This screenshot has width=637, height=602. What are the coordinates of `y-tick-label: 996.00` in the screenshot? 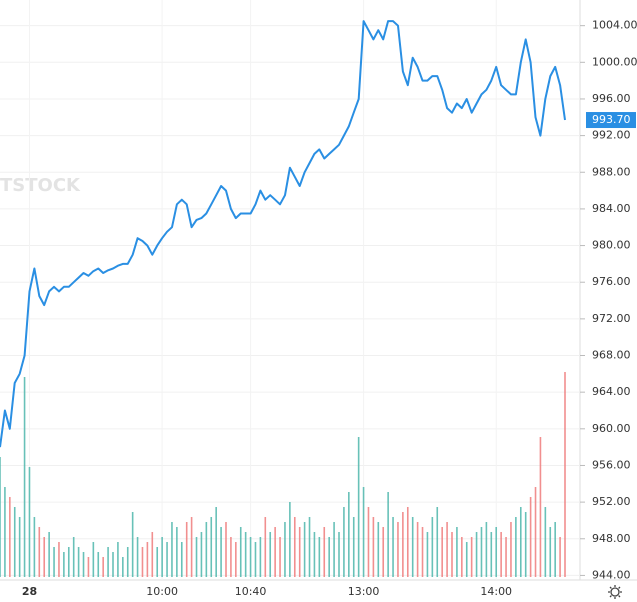 It's located at (611, 98).